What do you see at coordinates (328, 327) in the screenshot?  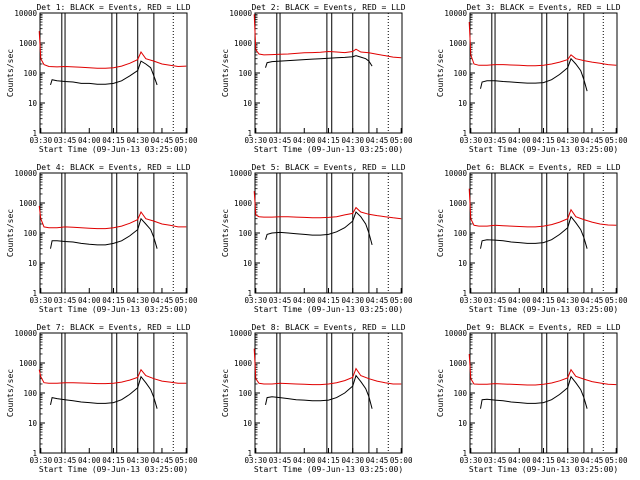 I see `plot-title: Det 8: BLACK = Events, RED = LLD` at bounding box center [328, 327].